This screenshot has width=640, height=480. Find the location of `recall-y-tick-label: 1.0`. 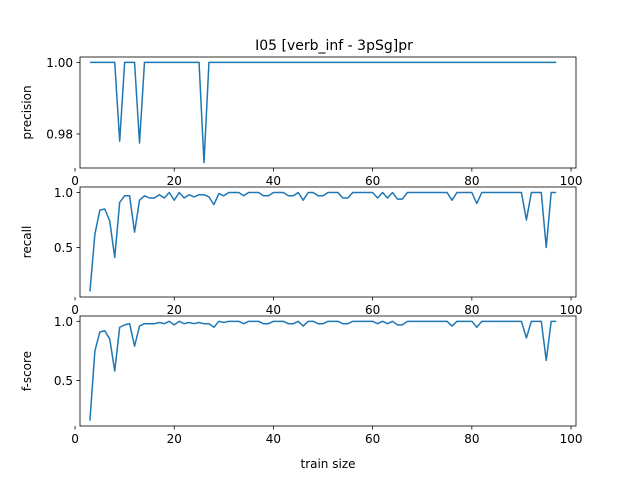

recall-y-tick-label: 1.0 is located at coordinates (63, 193).